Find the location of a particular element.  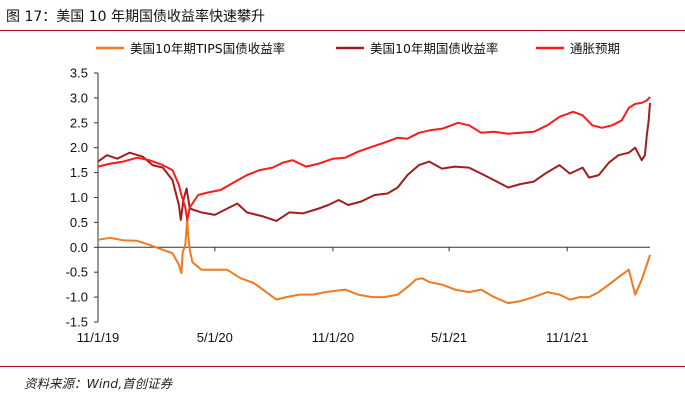

legend-label-3: 通胀预期 is located at coordinates (595, 48).